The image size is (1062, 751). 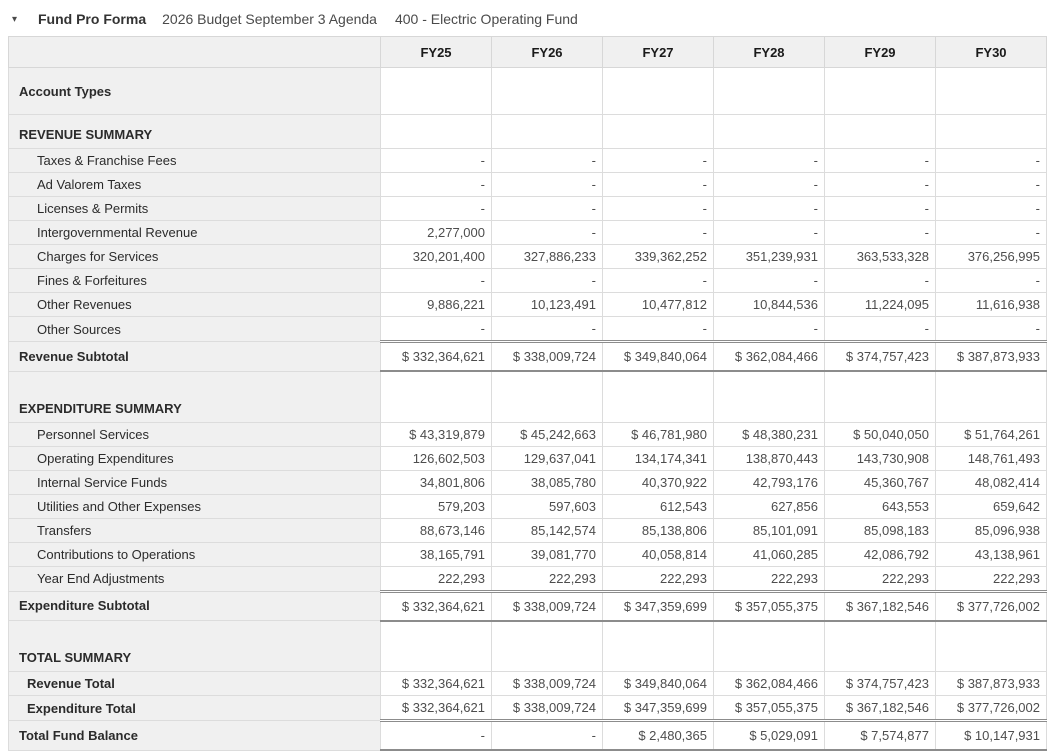 What do you see at coordinates (880, 458) in the screenshot?
I see `value-cell: 143,730,908` at bounding box center [880, 458].